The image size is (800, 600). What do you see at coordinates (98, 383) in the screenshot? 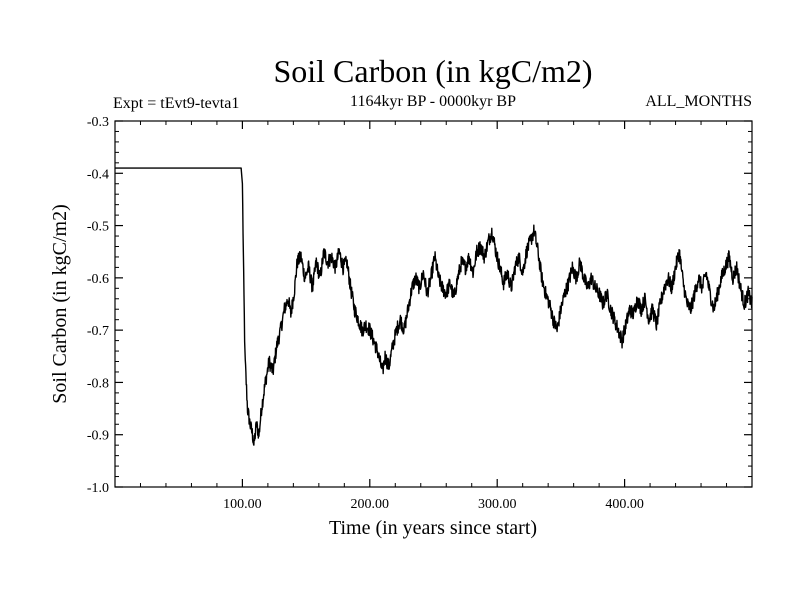
I see `y-tick-label: -0.8` at bounding box center [98, 383].